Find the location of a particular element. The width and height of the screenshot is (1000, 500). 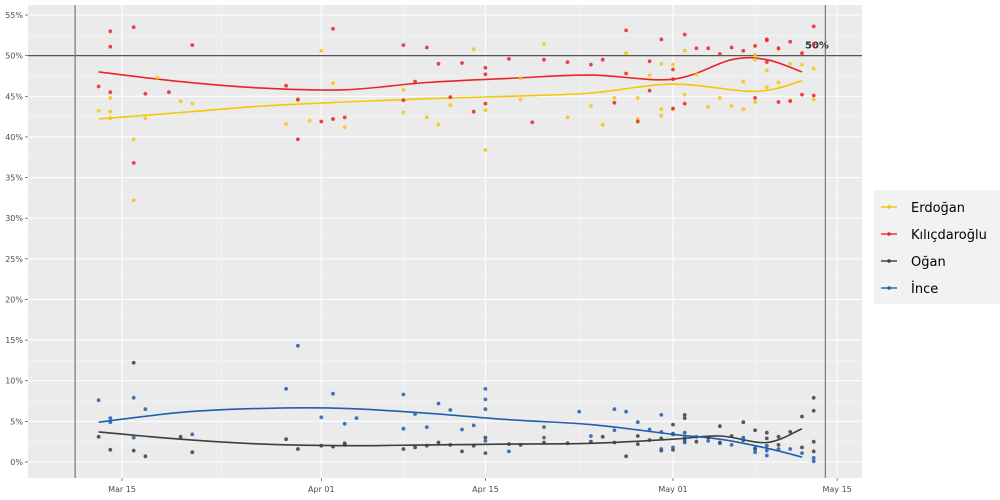

x-tick-label: May 01 is located at coordinates (672, 489).